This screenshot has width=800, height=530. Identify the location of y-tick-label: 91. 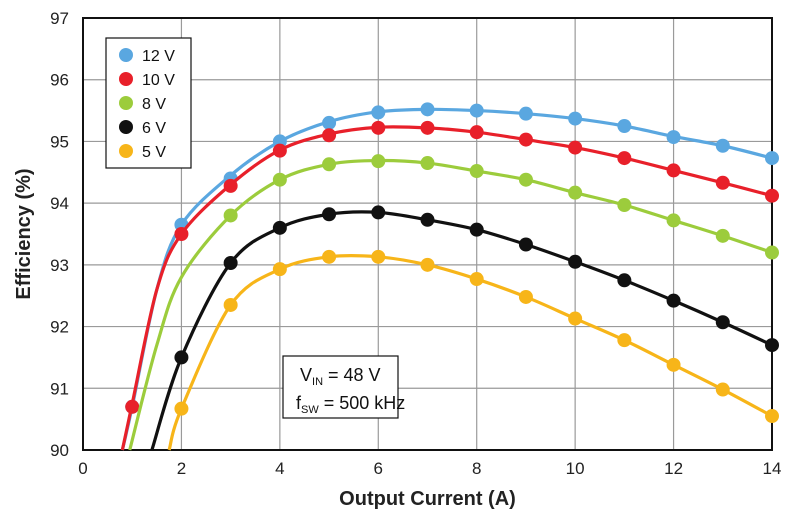
(59, 388).